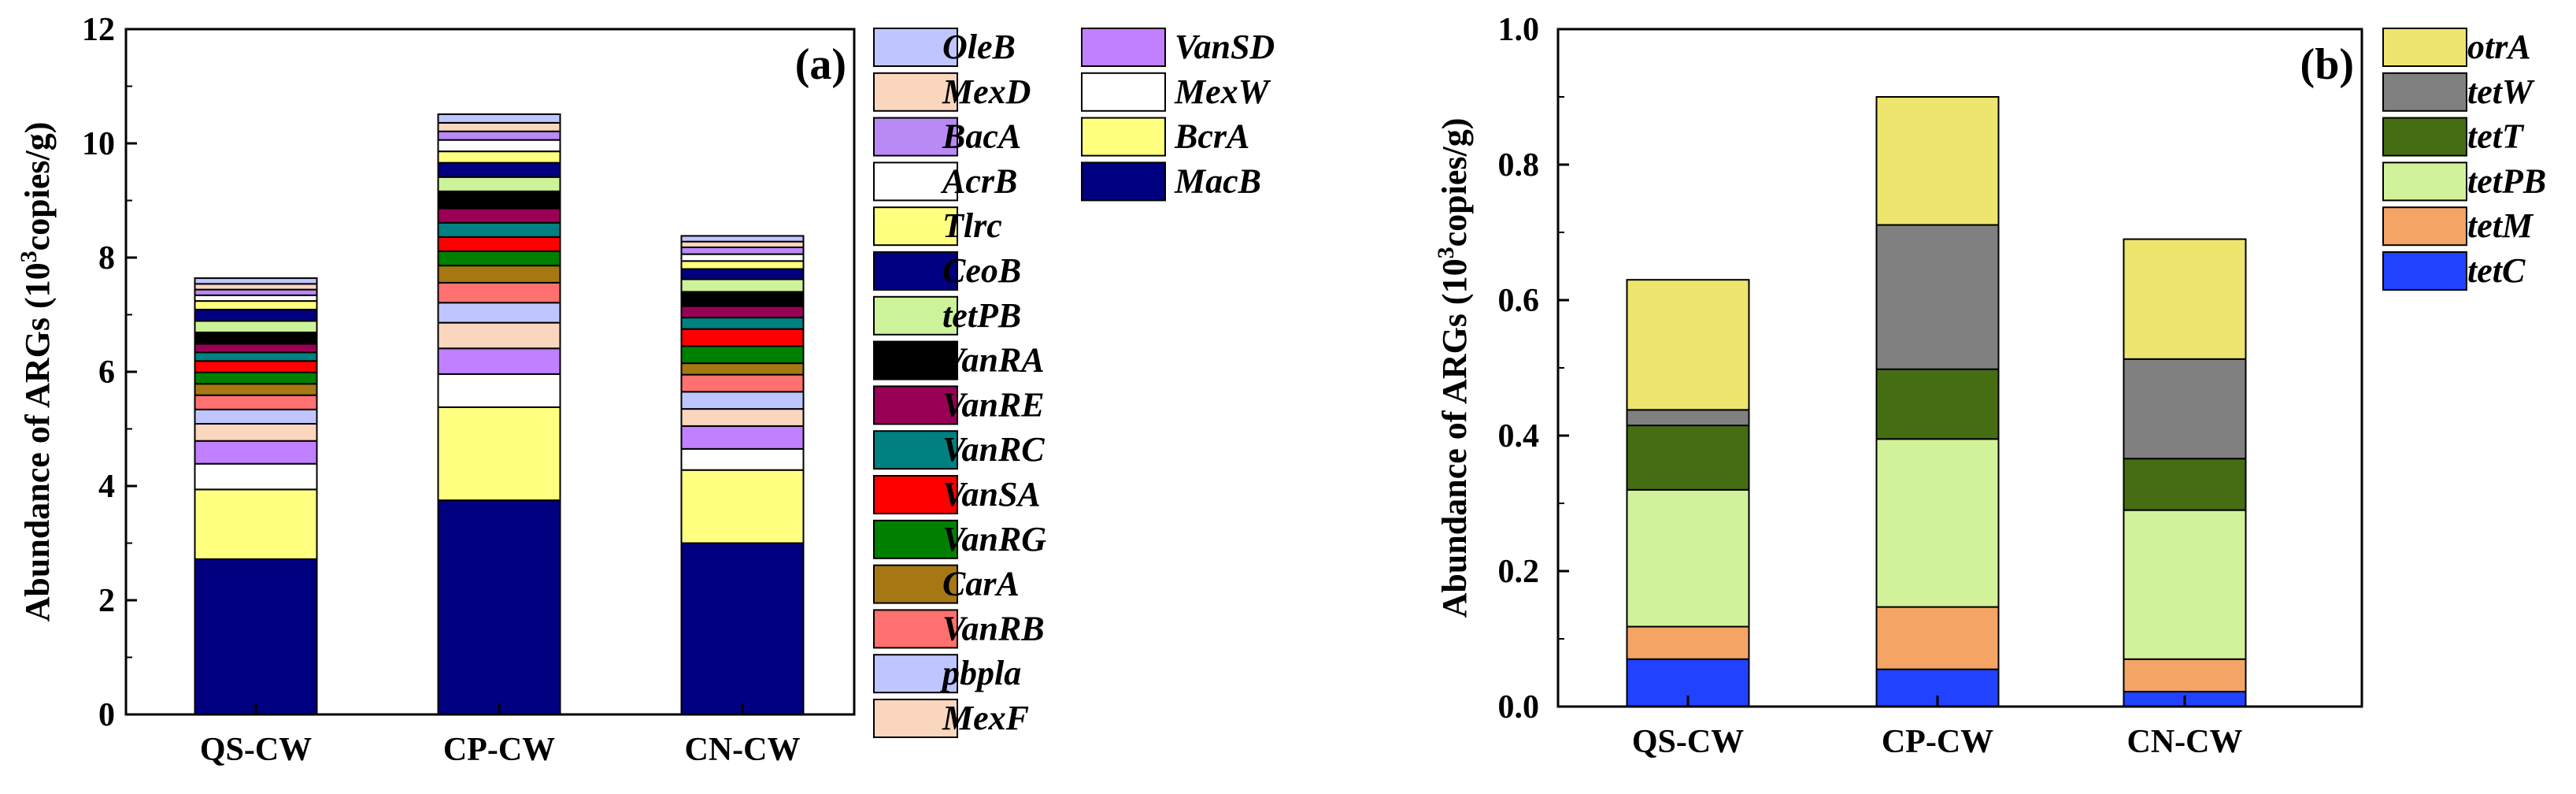 This screenshot has height=794, width=2576. What do you see at coordinates (1123, 181) in the screenshot?
I see `legend-swatch-MacB` at bounding box center [1123, 181].